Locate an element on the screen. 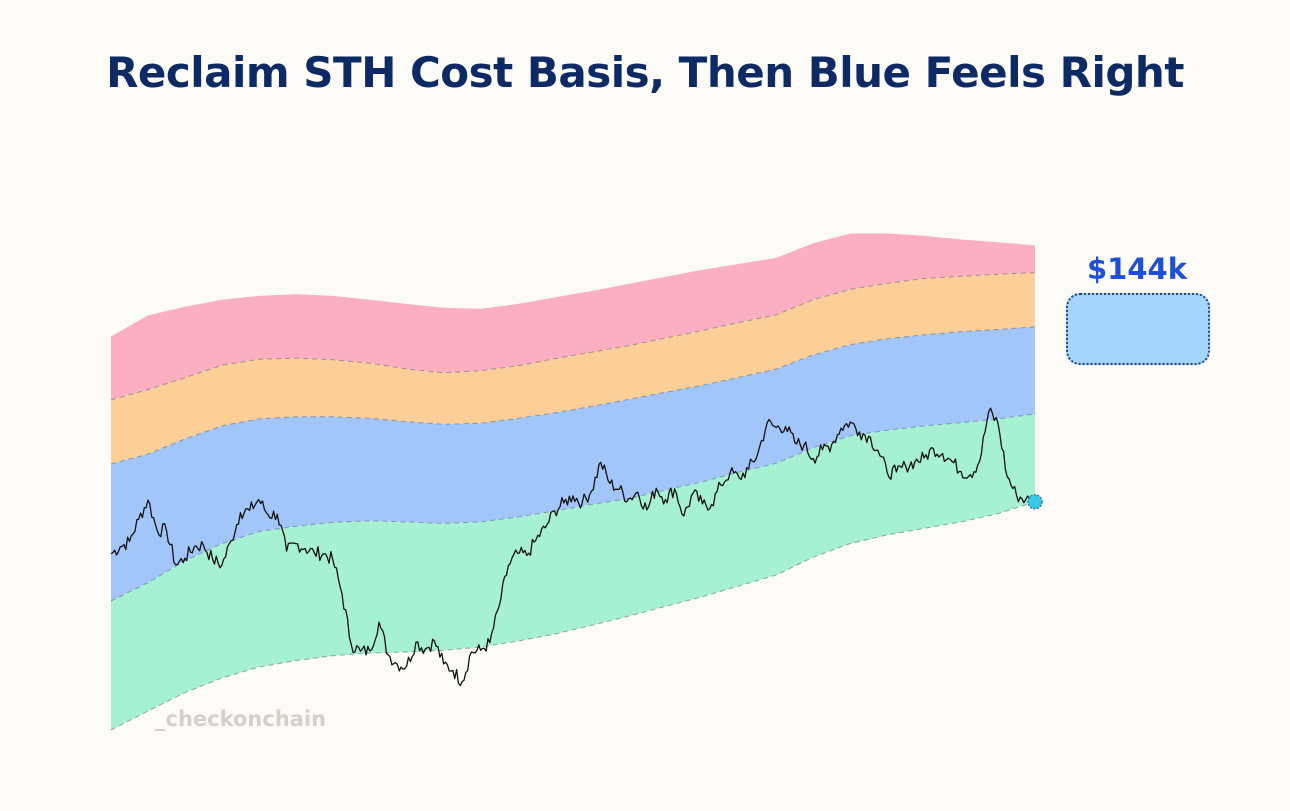 The width and height of the screenshot is (1290, 811). last-price-marker-layer is located at coordinates (1035, 502).